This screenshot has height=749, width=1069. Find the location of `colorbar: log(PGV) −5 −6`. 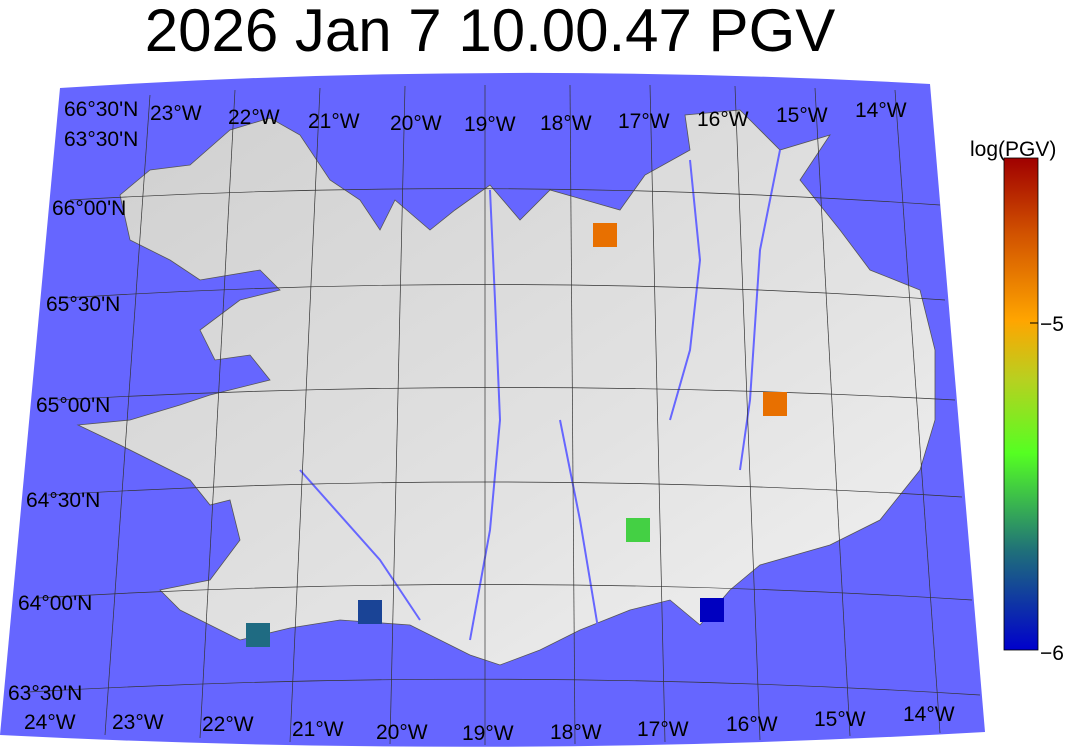

colorbar: log(PGV) −5 −6 is located at coordinates (1017, 401).